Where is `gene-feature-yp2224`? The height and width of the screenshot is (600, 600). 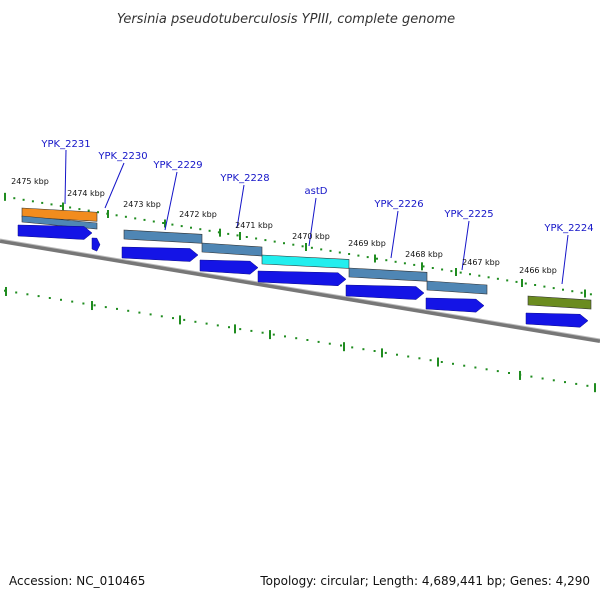 gene-feature-yp2224 is located at coordinates (559, 302).